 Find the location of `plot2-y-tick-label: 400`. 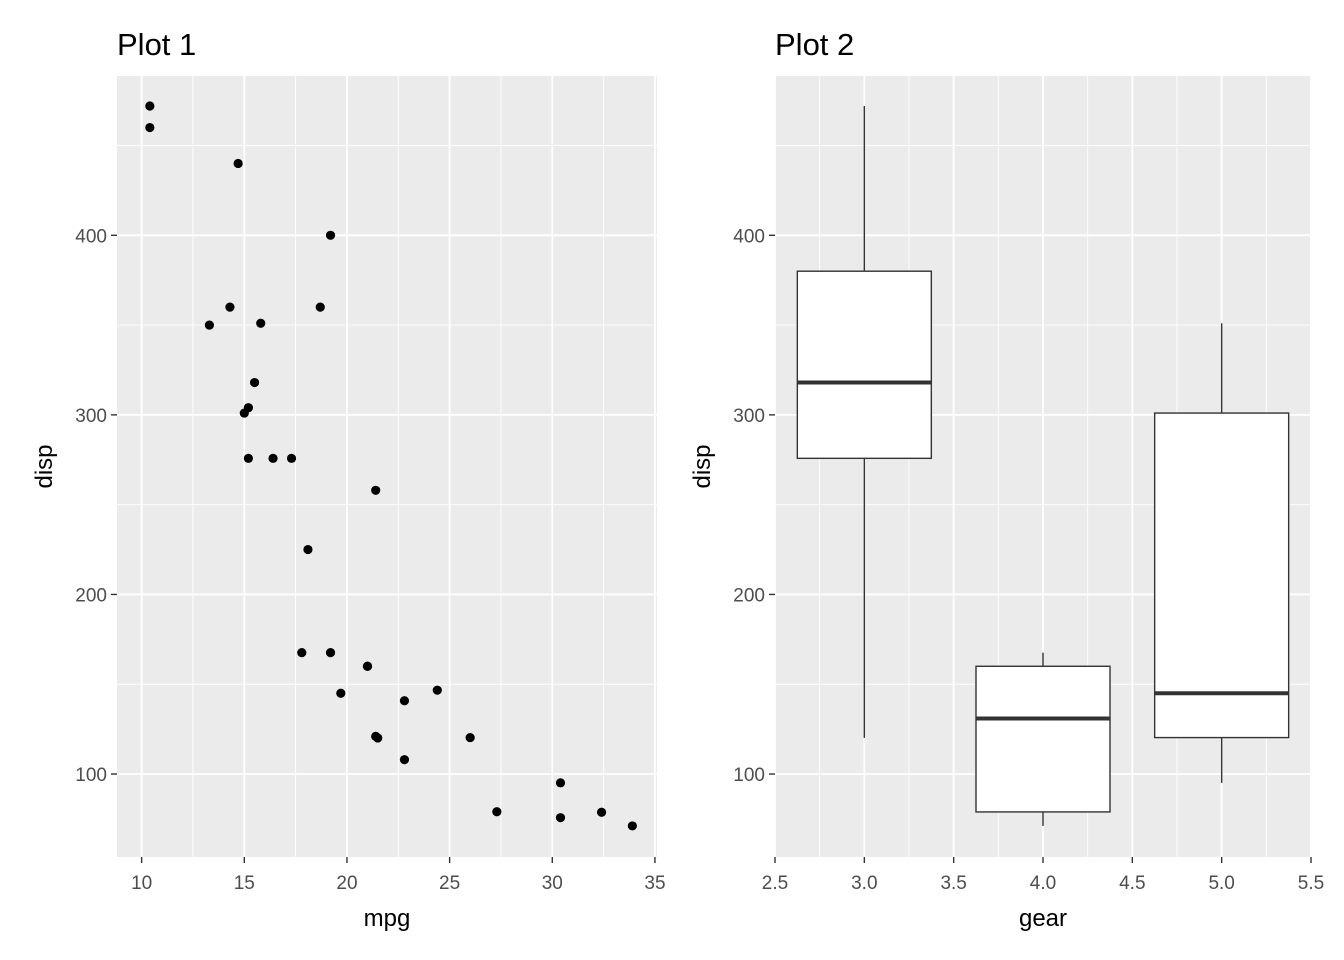

plot2-y-tick-label: 400 is located at coordinates (749, 236).